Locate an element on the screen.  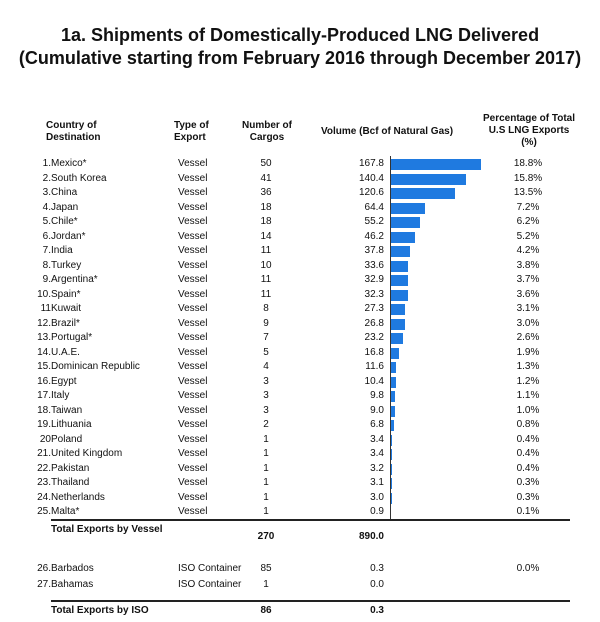
table-row: 25. Malta* Vessel 1 0.9 0.1% is located at coordinates (300, 512).